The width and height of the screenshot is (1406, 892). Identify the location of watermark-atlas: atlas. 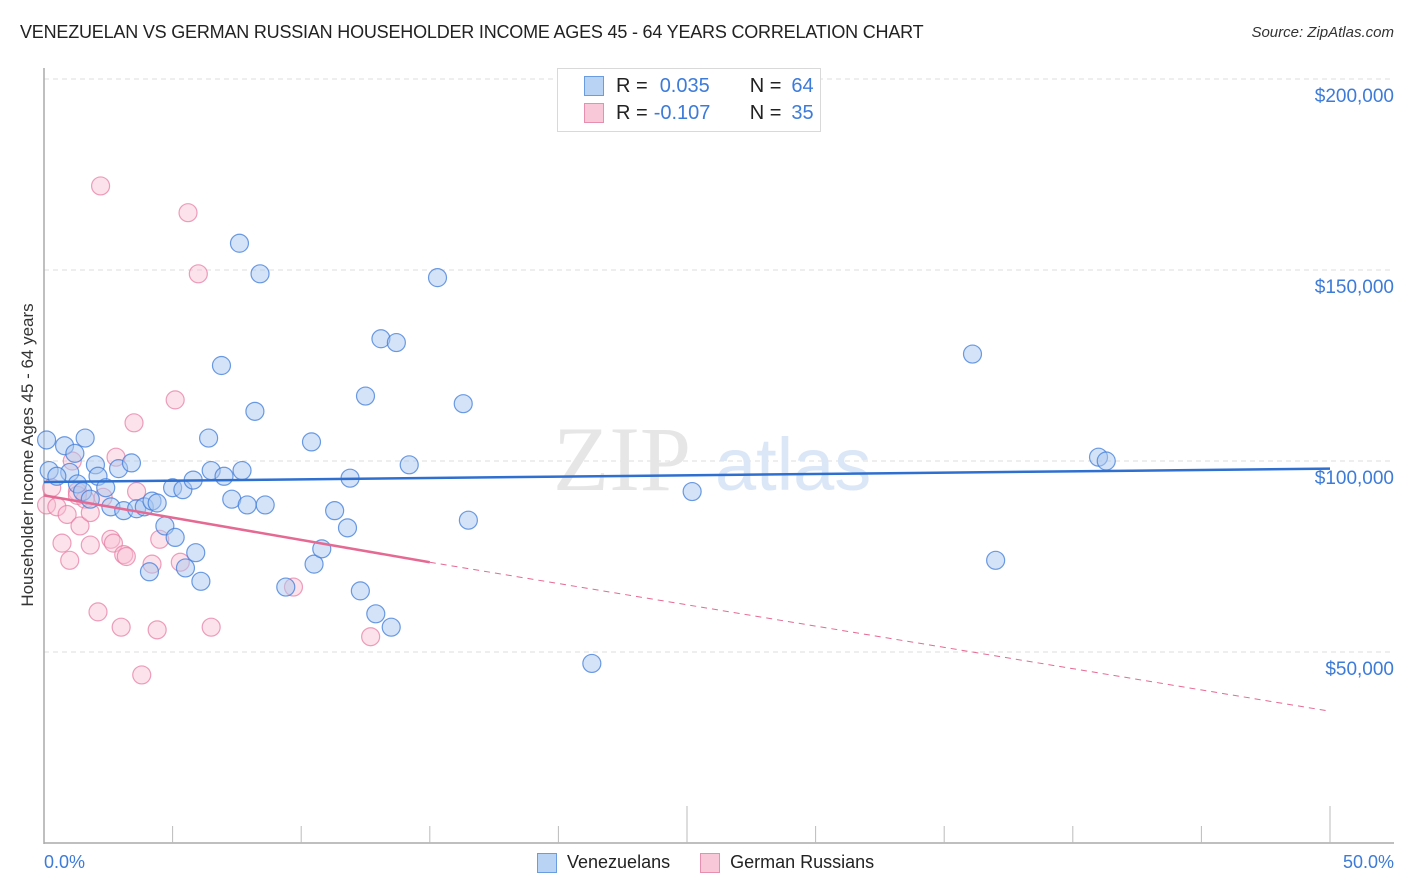
(793, 464).